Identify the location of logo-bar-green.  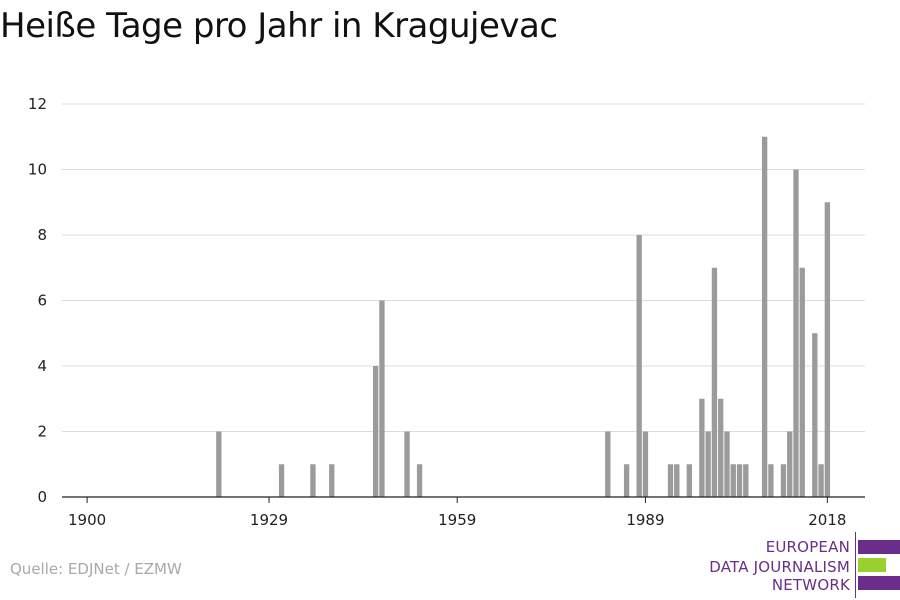
(872, 565).